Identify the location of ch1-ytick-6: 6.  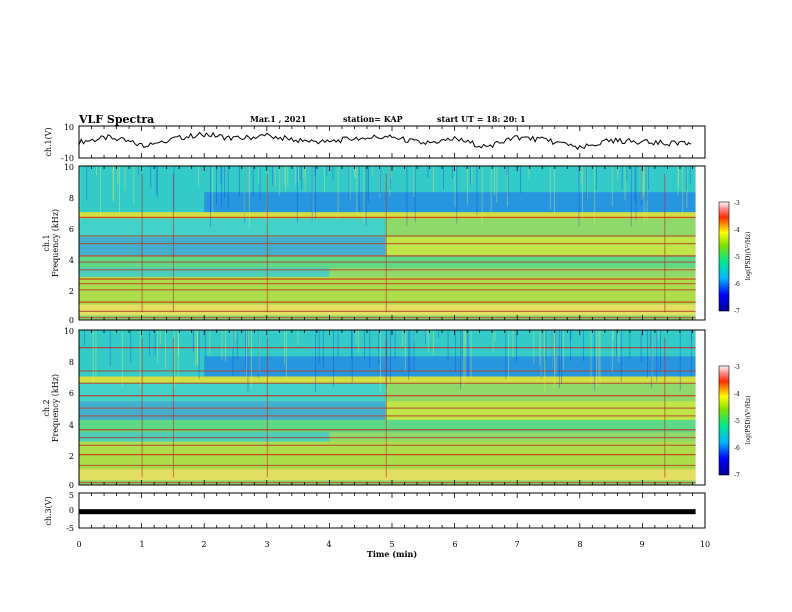
(71, 229).